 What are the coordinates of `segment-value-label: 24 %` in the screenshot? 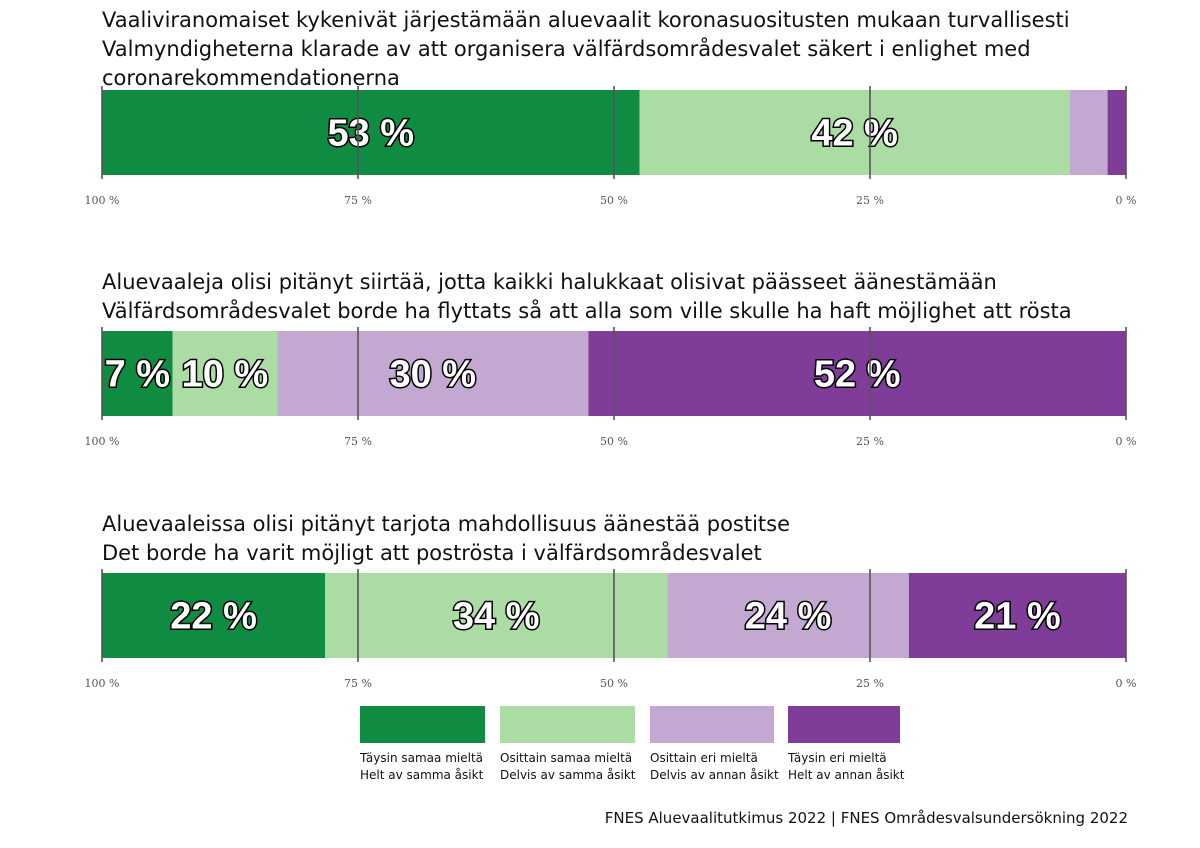 It's located at (788, 617).